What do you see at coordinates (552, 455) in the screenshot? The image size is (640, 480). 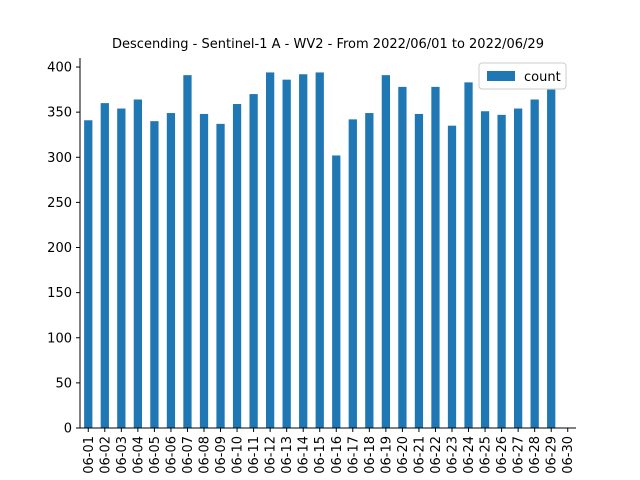 I see `x-tick-label-06-29: 06-29` at bounding box center [552, 455].